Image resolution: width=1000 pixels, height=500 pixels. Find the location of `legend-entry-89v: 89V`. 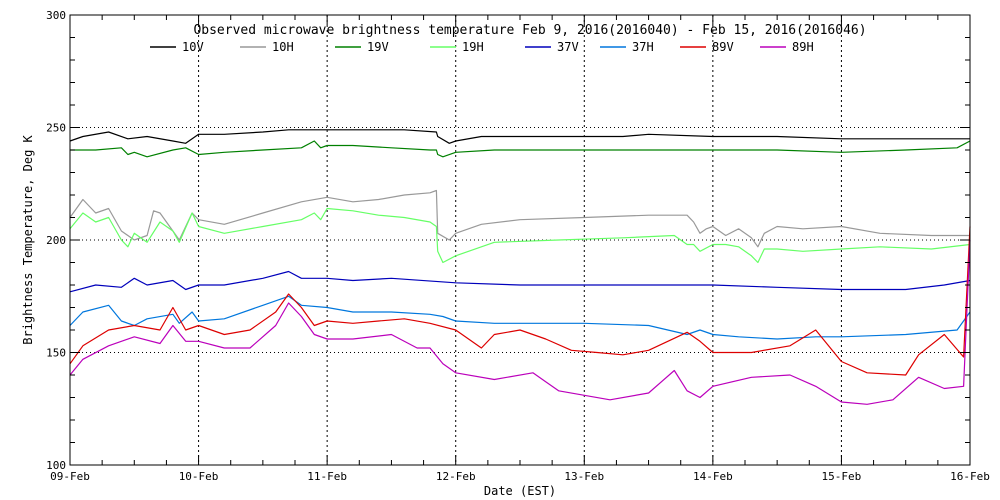

legend-entry-89v: 89V is located at coordinates (707, 47).